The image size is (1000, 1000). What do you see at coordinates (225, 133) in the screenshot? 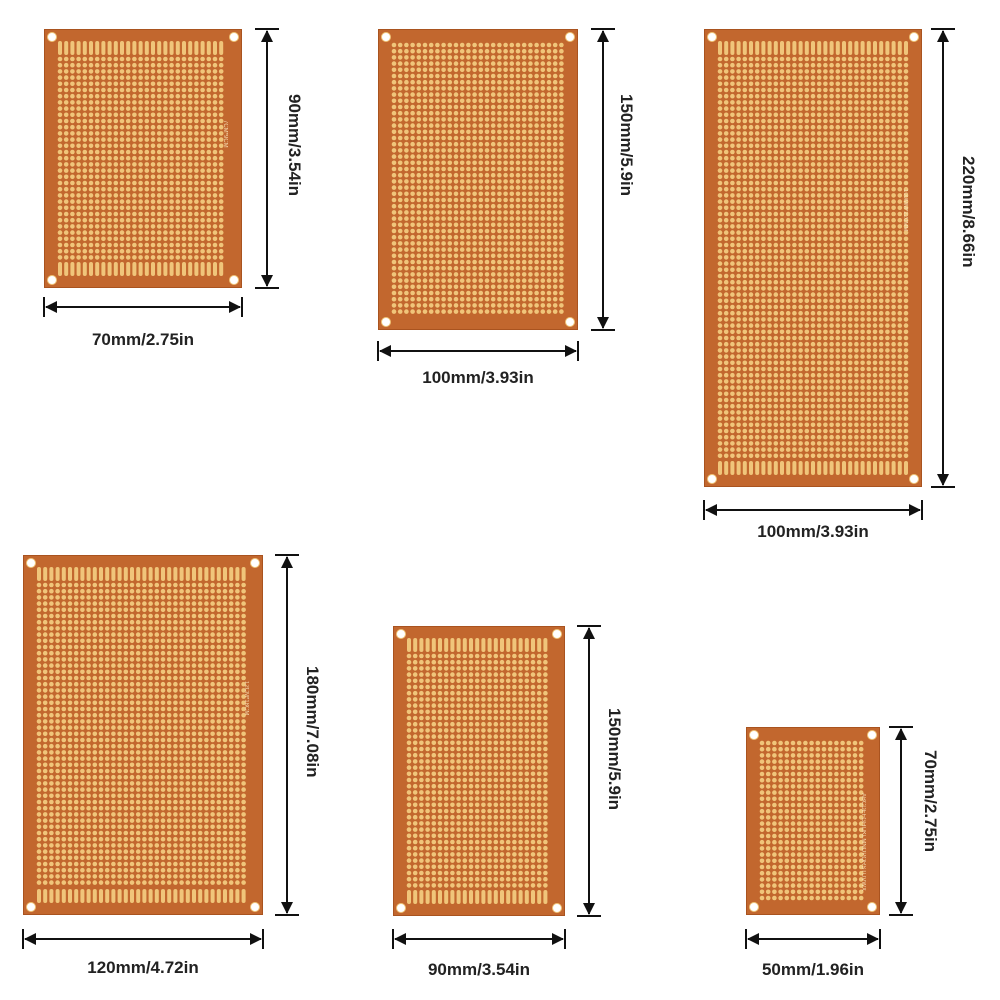
I see `silkscreen-text: 7CM*9CM` at bounding box center [225, 133].